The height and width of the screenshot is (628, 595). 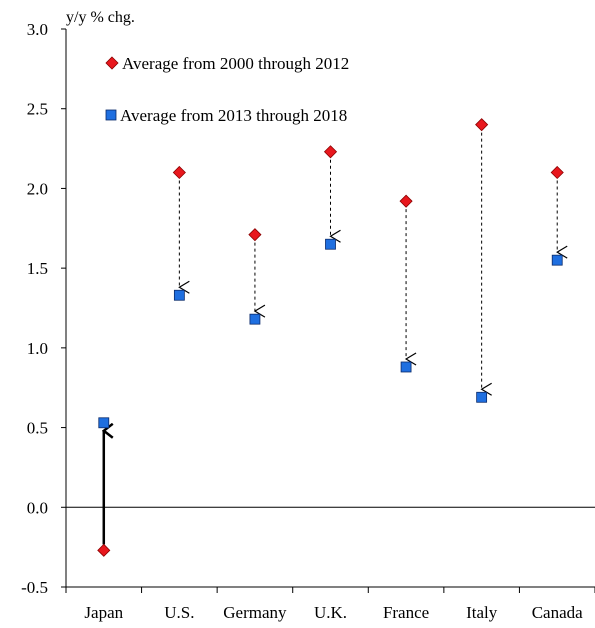 I want to click on y-tick-labels: 3.0 2.5 2.0 1.5 1.0 0.5 0.0 -0.5, so click(x=34, y=308).